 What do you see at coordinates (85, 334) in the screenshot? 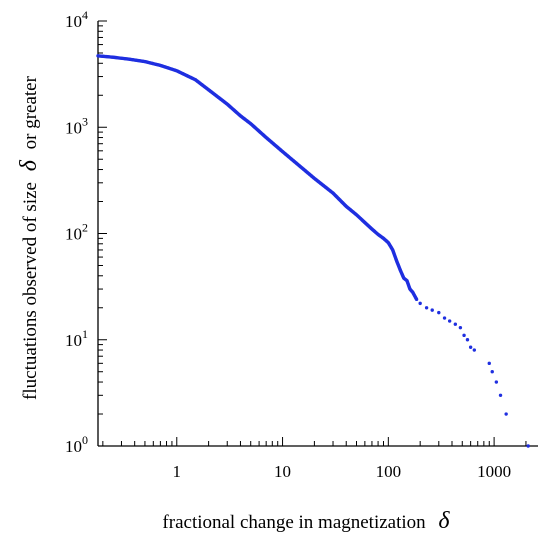
I see `y-tick-exponent: 1` at bounding box center [85, 334].